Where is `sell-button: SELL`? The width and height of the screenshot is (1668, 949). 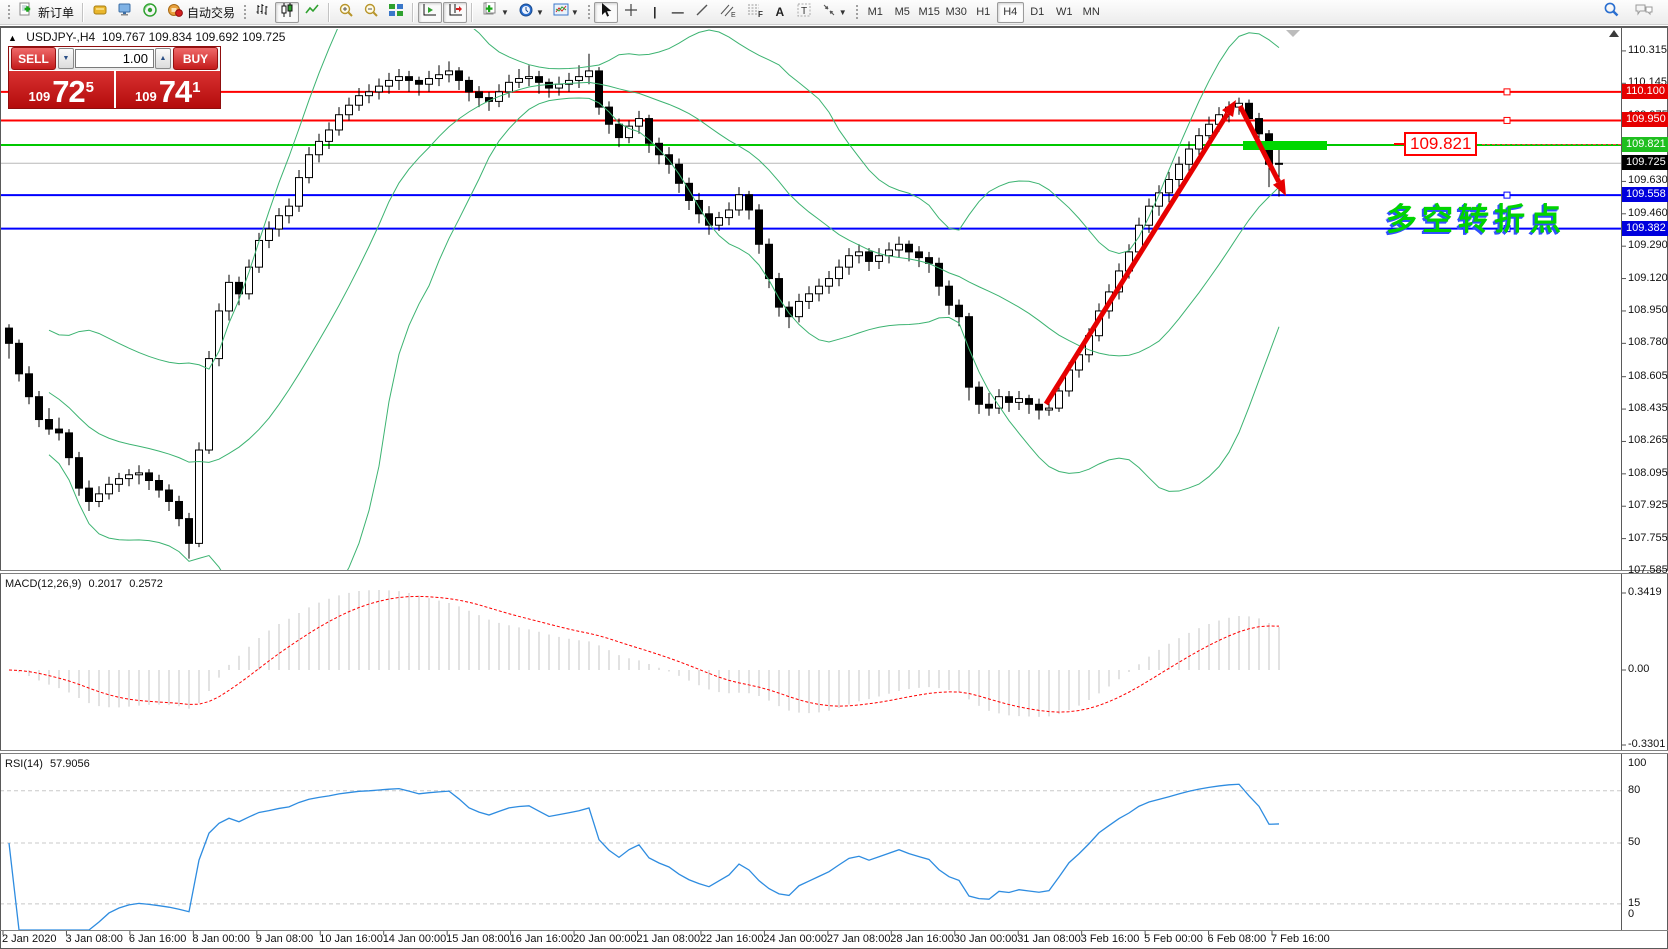 sell-button: SELL is located at coordinates (33, 58).